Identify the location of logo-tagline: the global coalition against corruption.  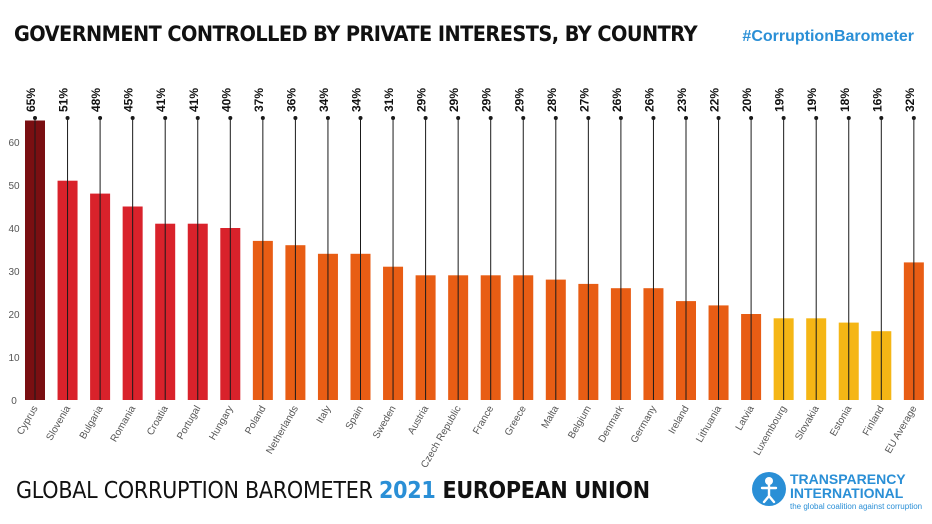
(856, 506).